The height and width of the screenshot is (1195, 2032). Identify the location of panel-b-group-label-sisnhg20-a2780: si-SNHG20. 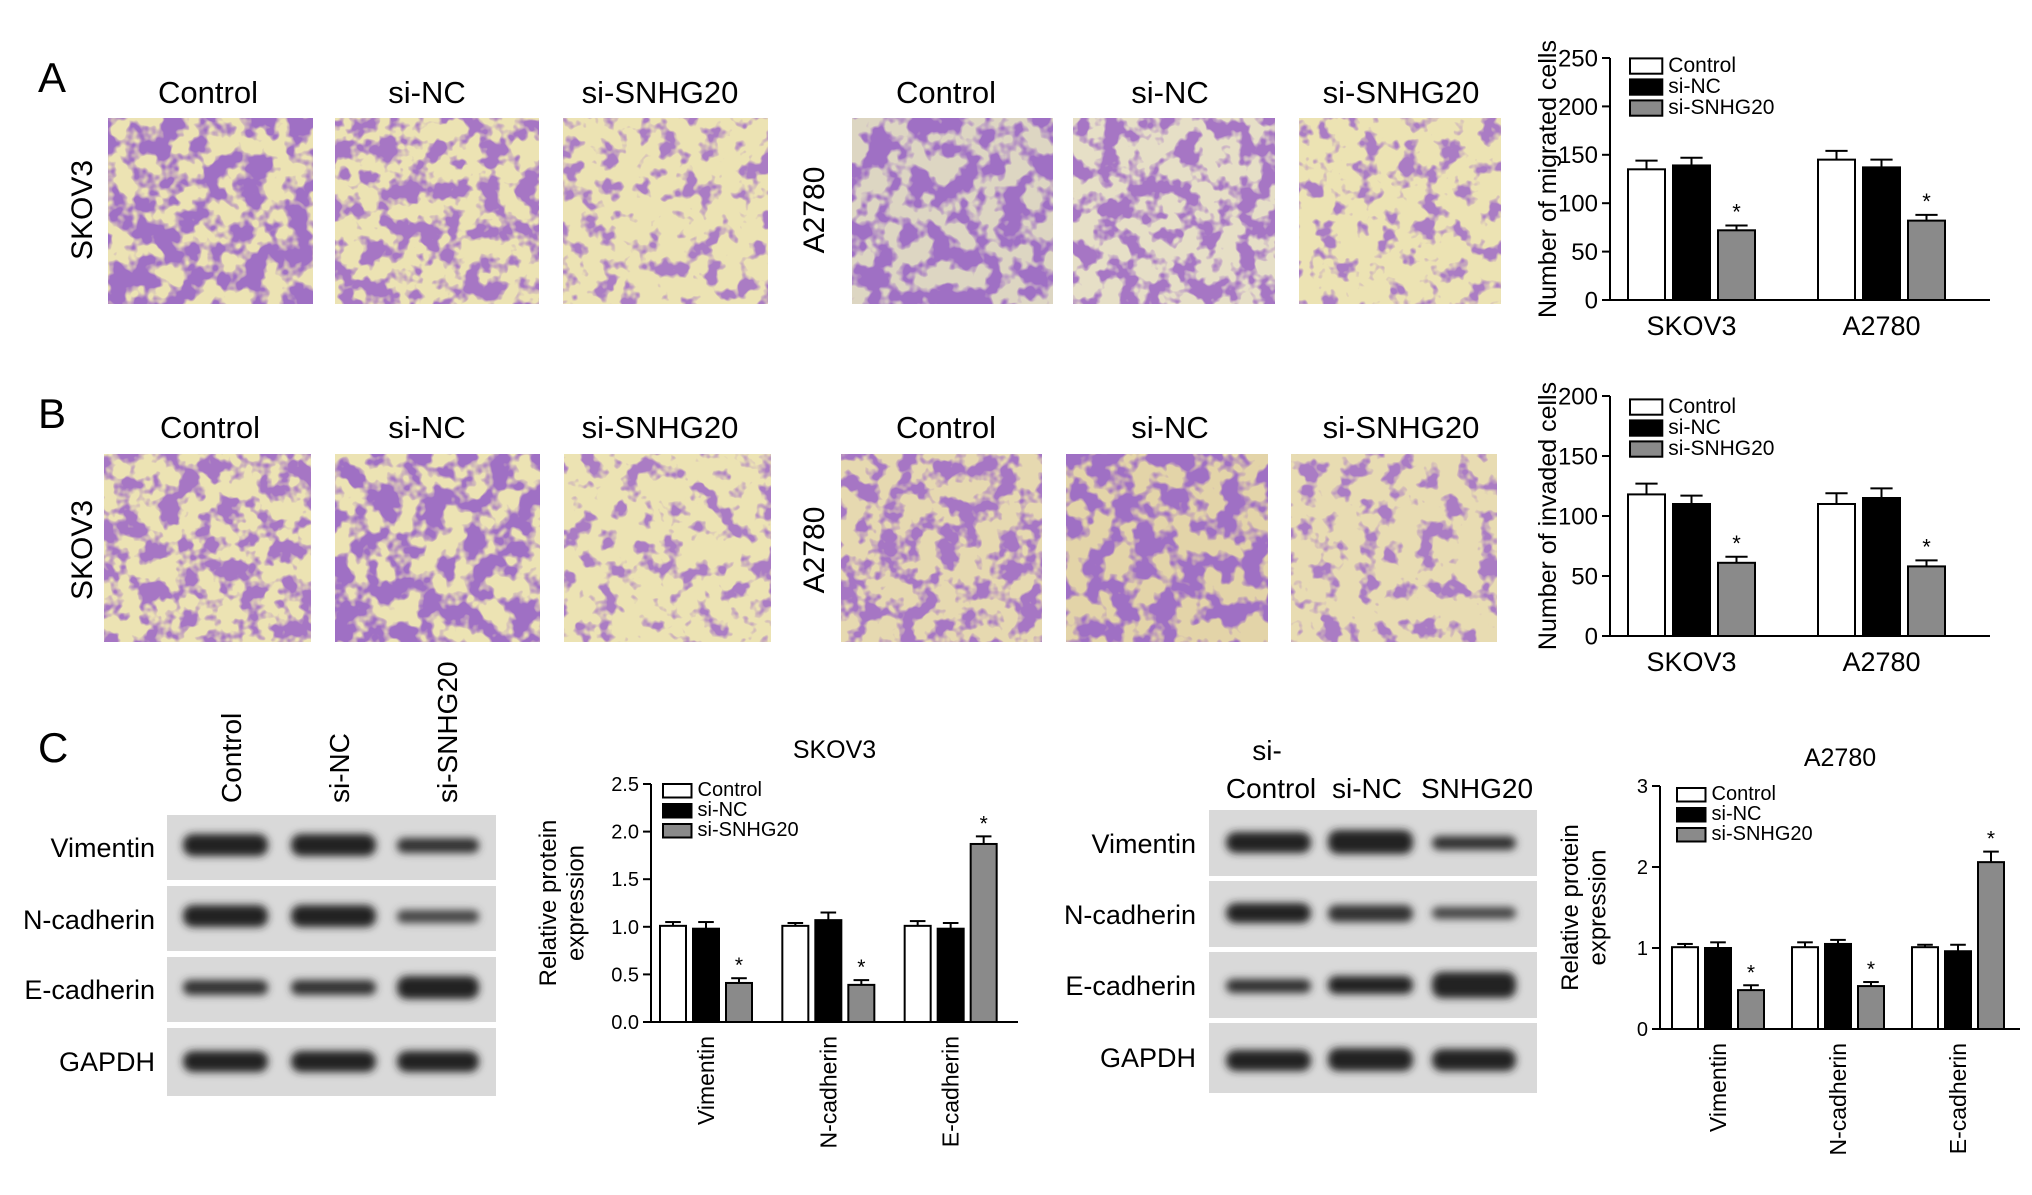
(1401, 427).